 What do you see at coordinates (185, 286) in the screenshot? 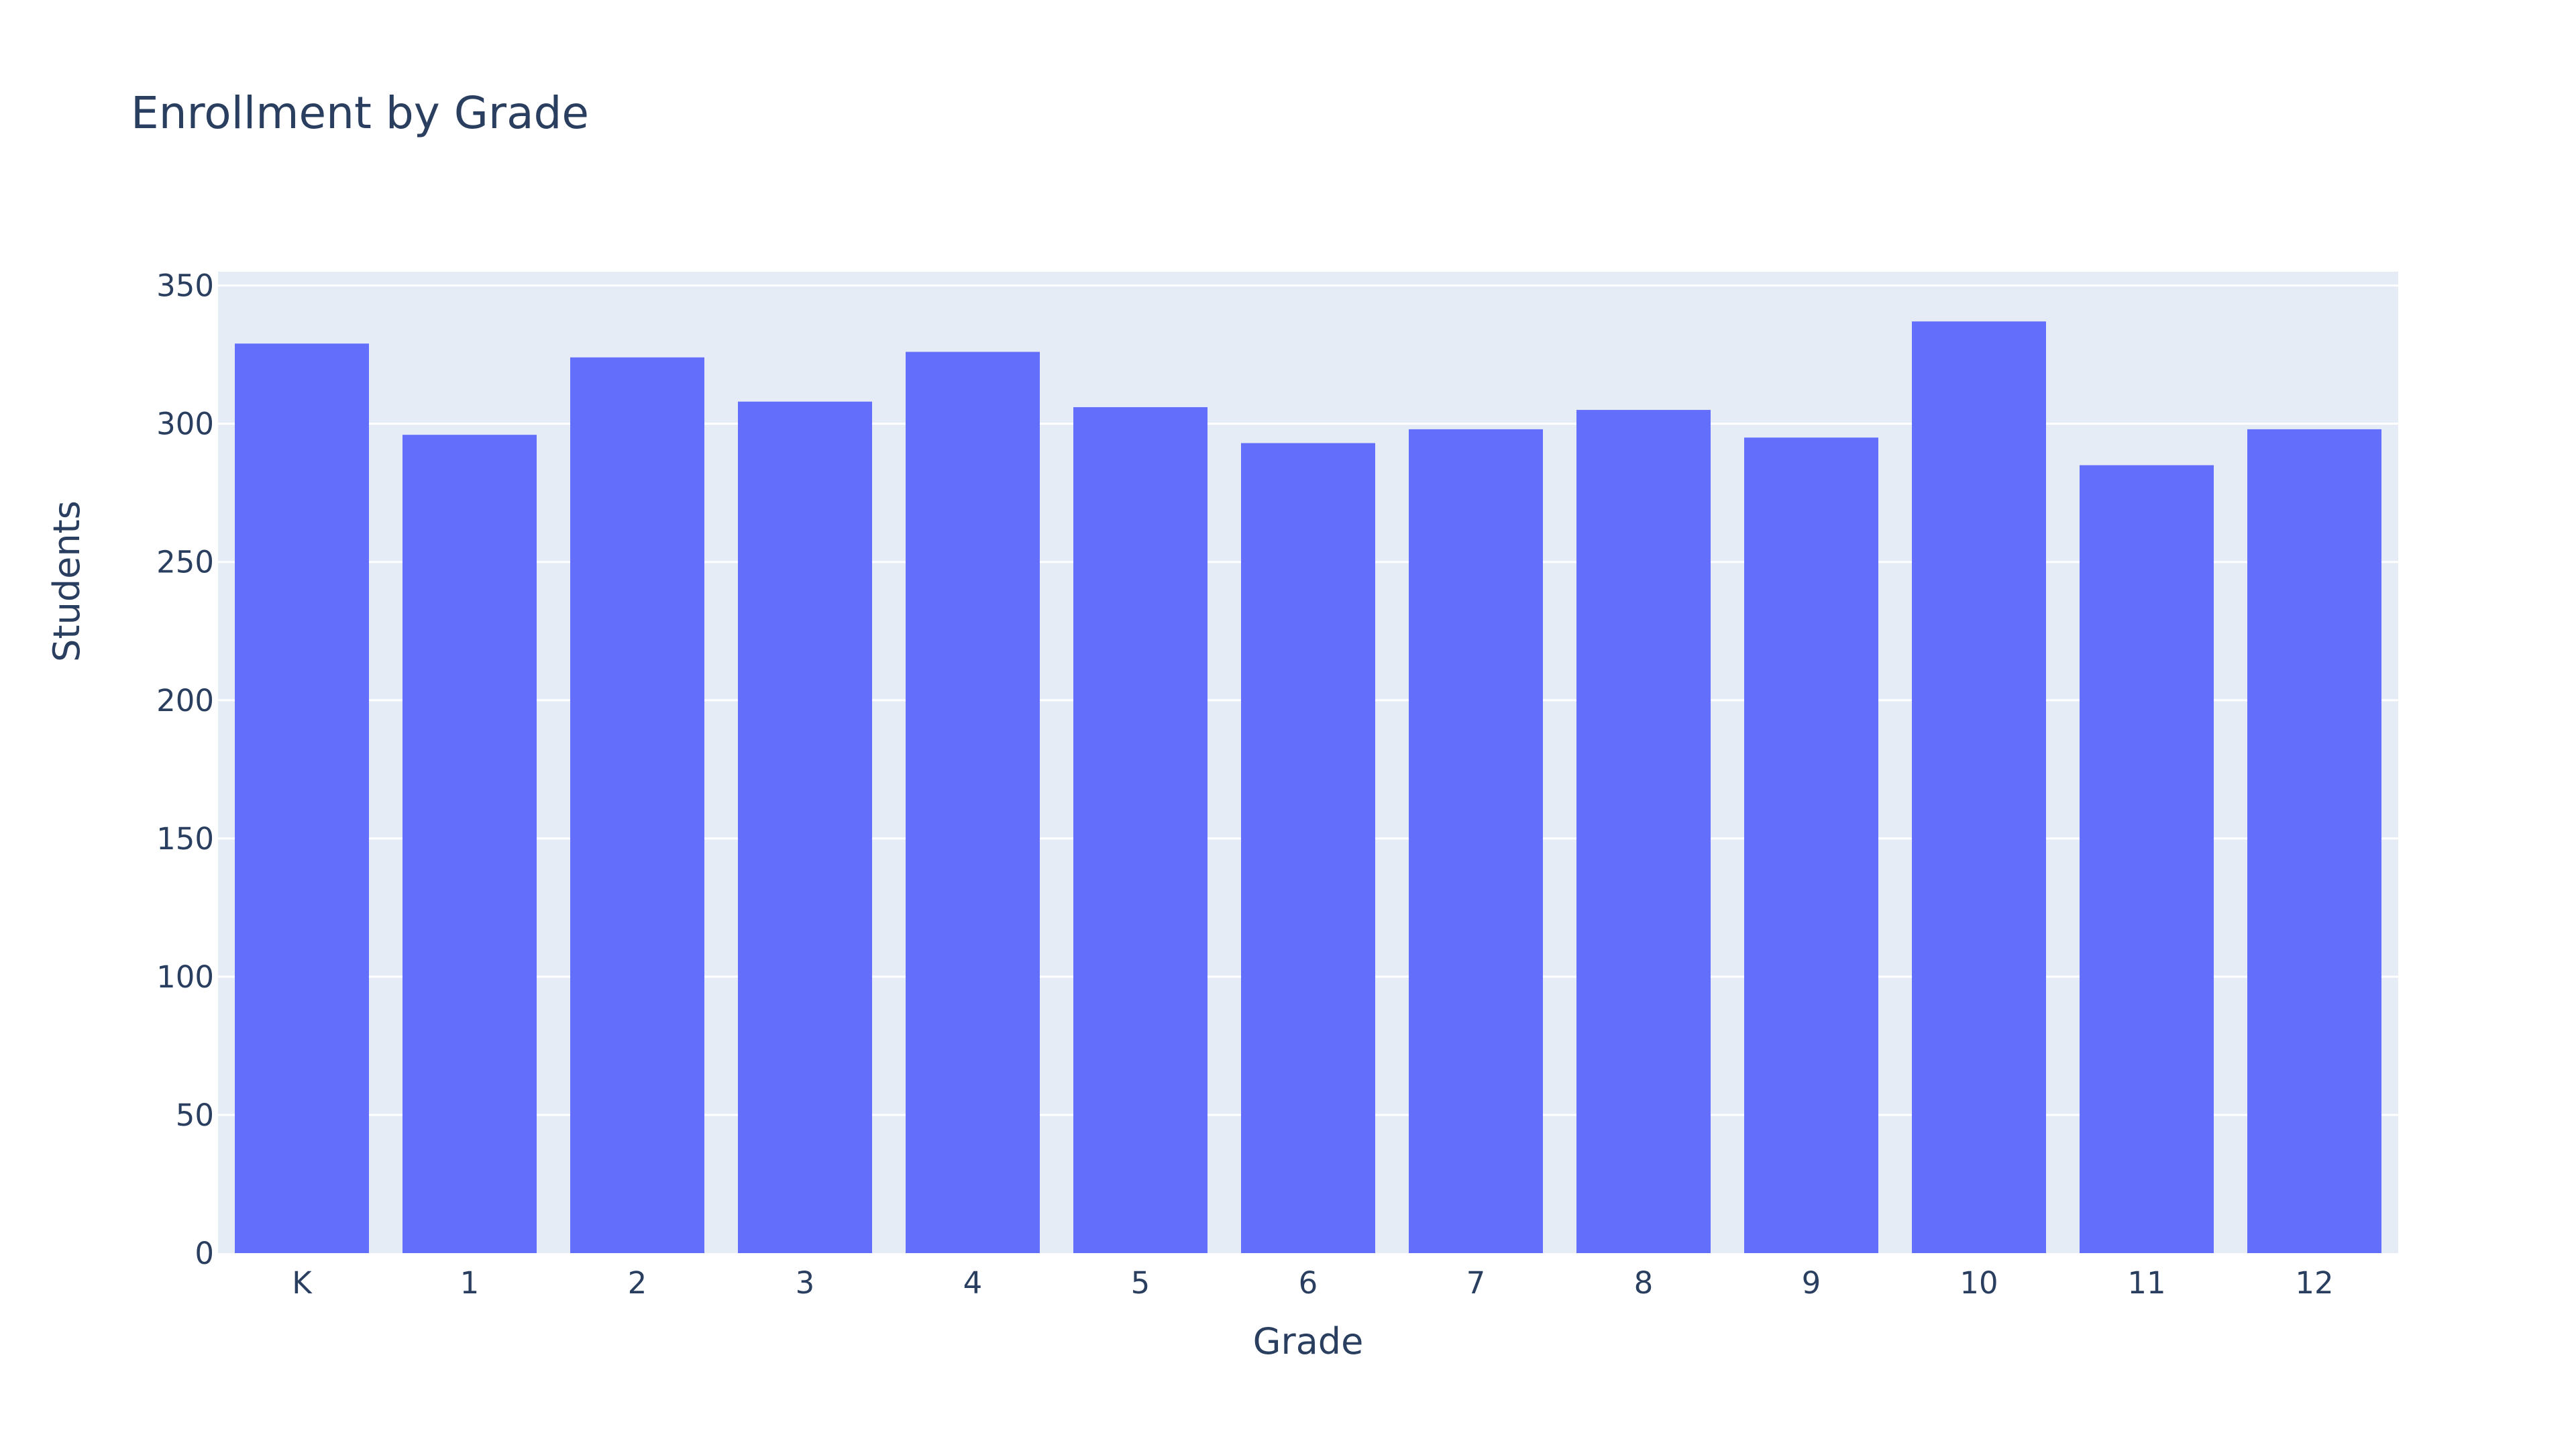
I see `y-tick-label: 350` at bounding box center [185, 286].